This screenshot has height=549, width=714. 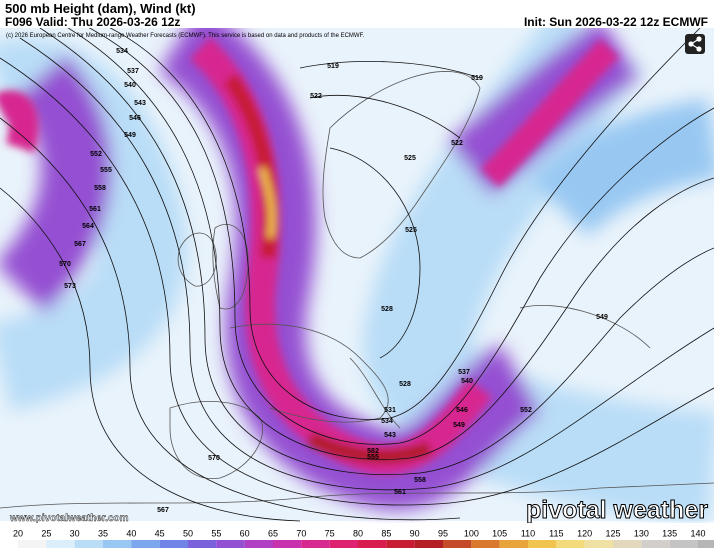 I want to click on brand: pivotal weather, so click(x=617, y=510).